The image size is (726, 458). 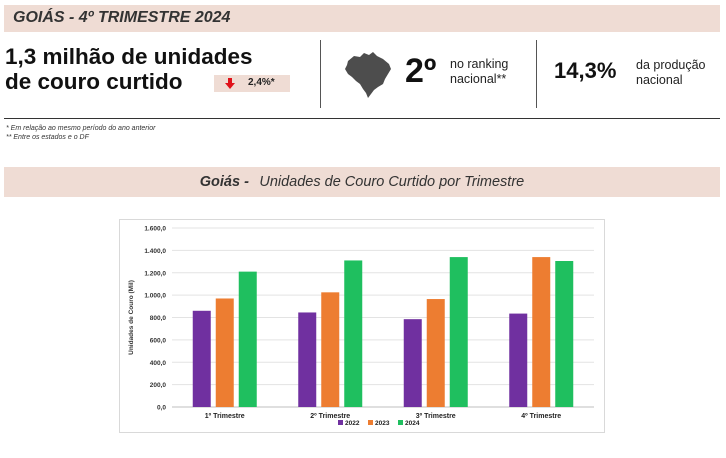 I want to click on y-tick-label: 1.400,0, so click(x=155, y=251).